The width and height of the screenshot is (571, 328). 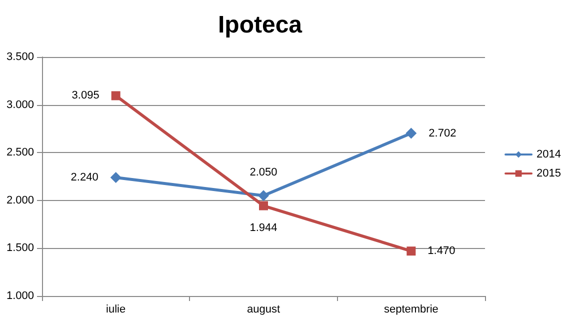 What do you see at coordinates (20, 248) in the screenshot?
I see `y-tick-label: 1.500` at bounding box center [20, 248].